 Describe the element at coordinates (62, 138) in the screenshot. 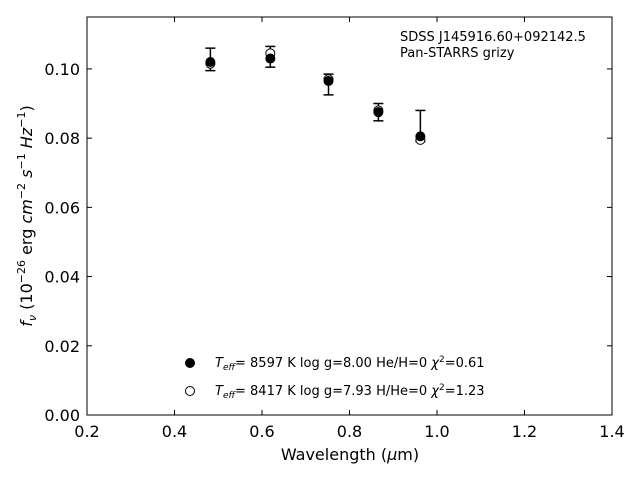

I see `y-tick-label: 0.08` at that location.